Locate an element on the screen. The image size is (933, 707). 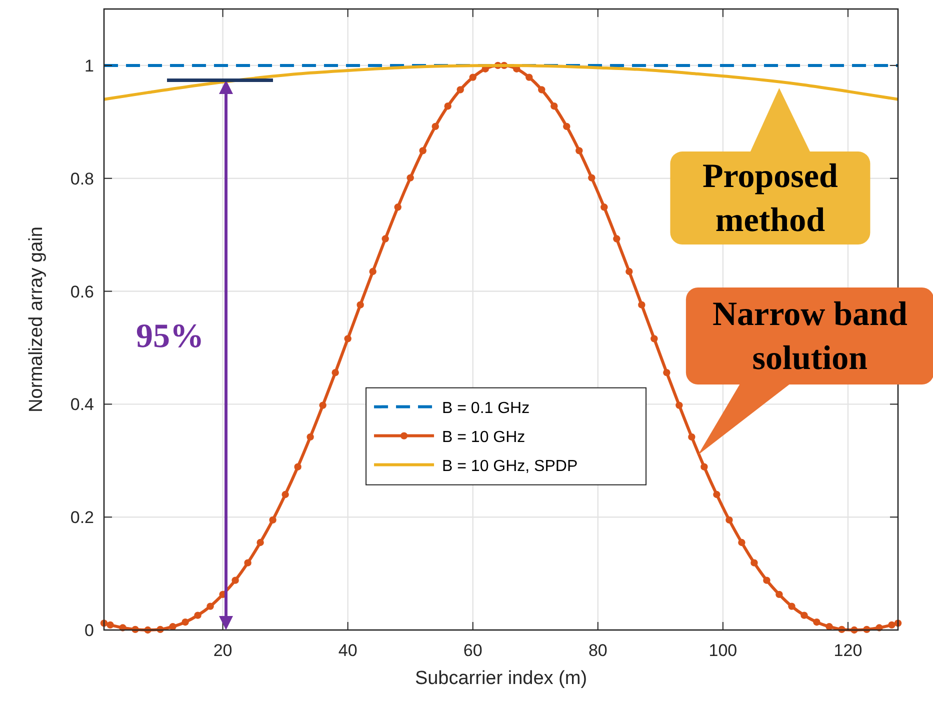
x-tick-label: 20 is located at coordinates (222, 650).